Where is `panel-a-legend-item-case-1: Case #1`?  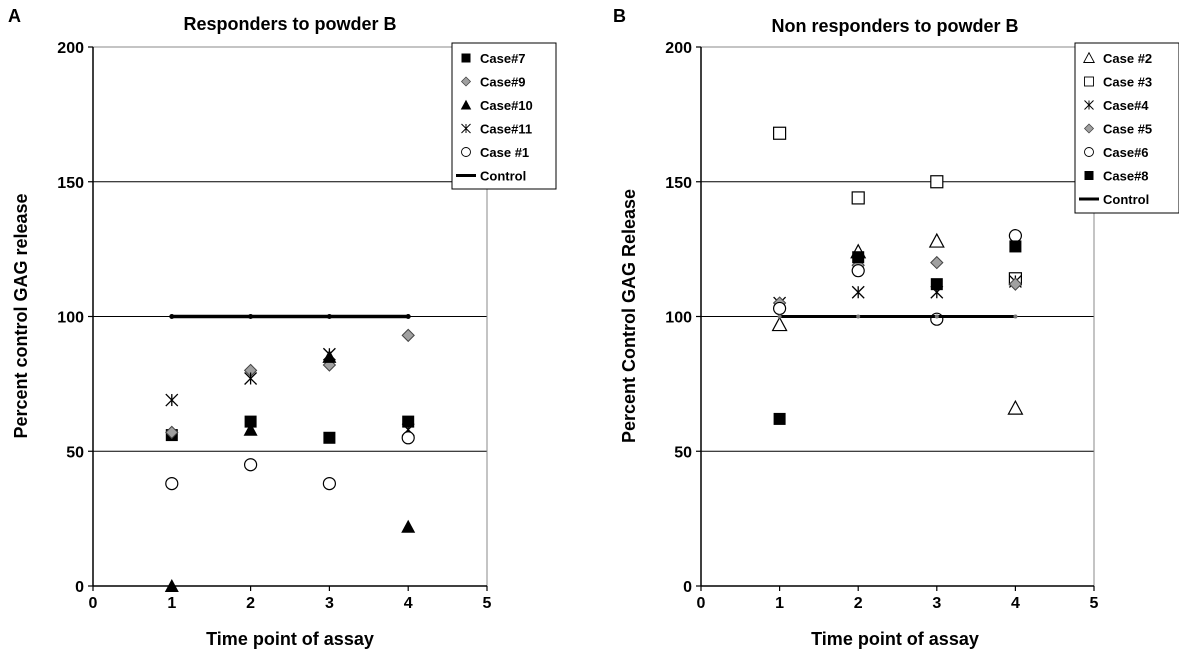
panel-a-legend-item-case-1: Case #1 is located at coordinates (495, 152).